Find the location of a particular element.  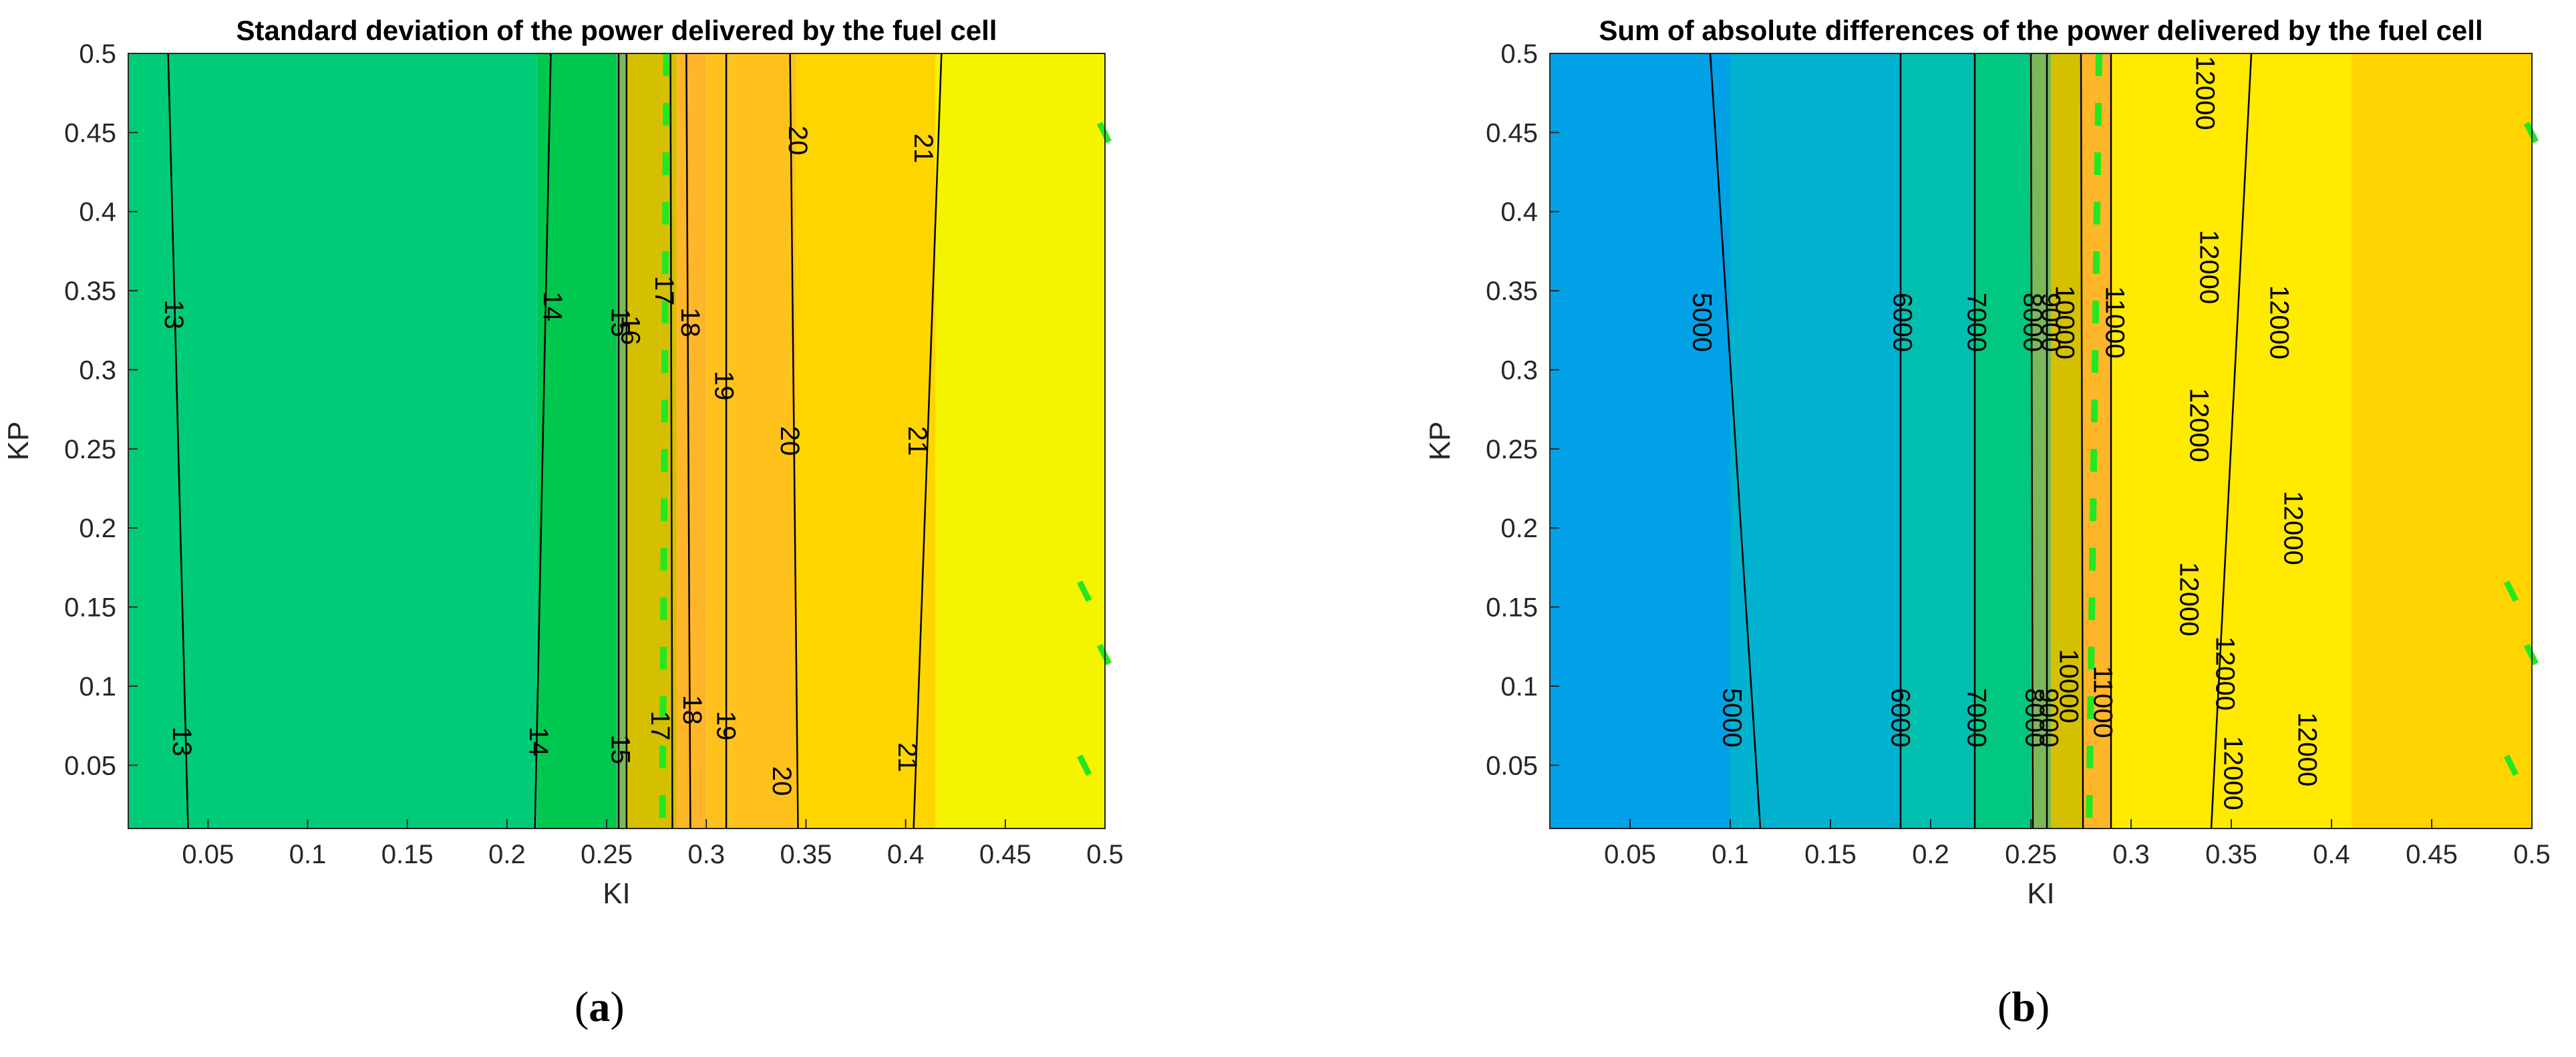

chart-a-x-tick-label: 0.25 is located at coordinates (607, 855).